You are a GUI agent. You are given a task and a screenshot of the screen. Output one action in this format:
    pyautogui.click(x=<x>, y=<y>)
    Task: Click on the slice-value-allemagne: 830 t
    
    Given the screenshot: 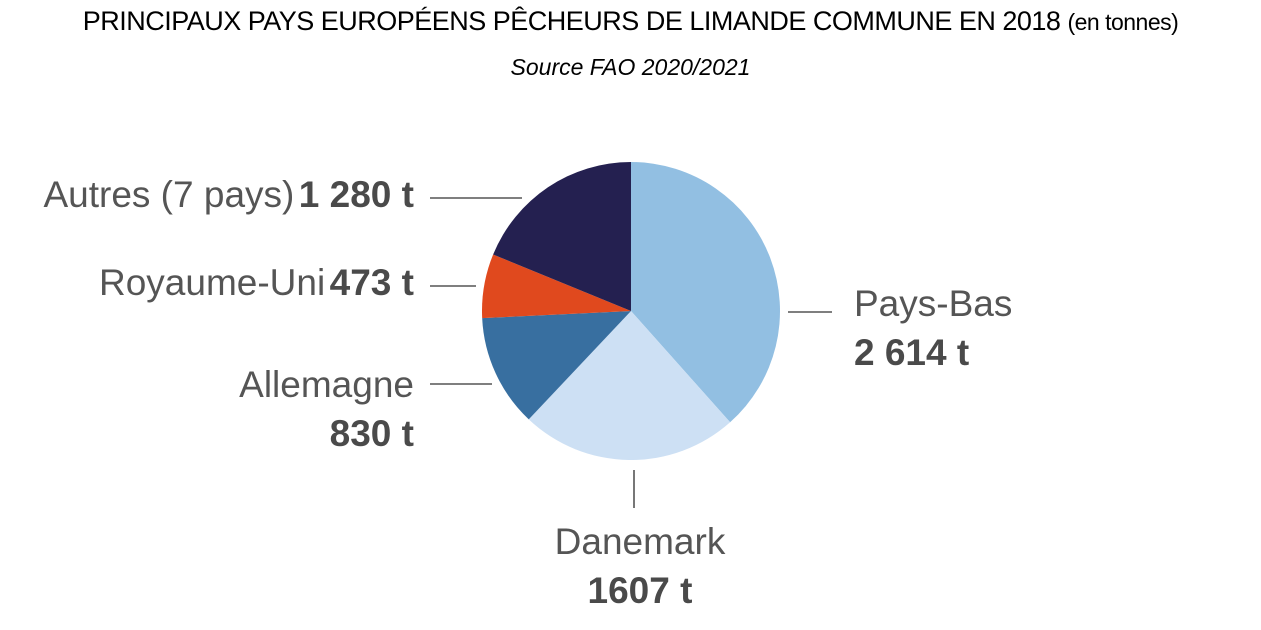 What is the action you would take?
    pyautogui.click(x=372, y=433)
    